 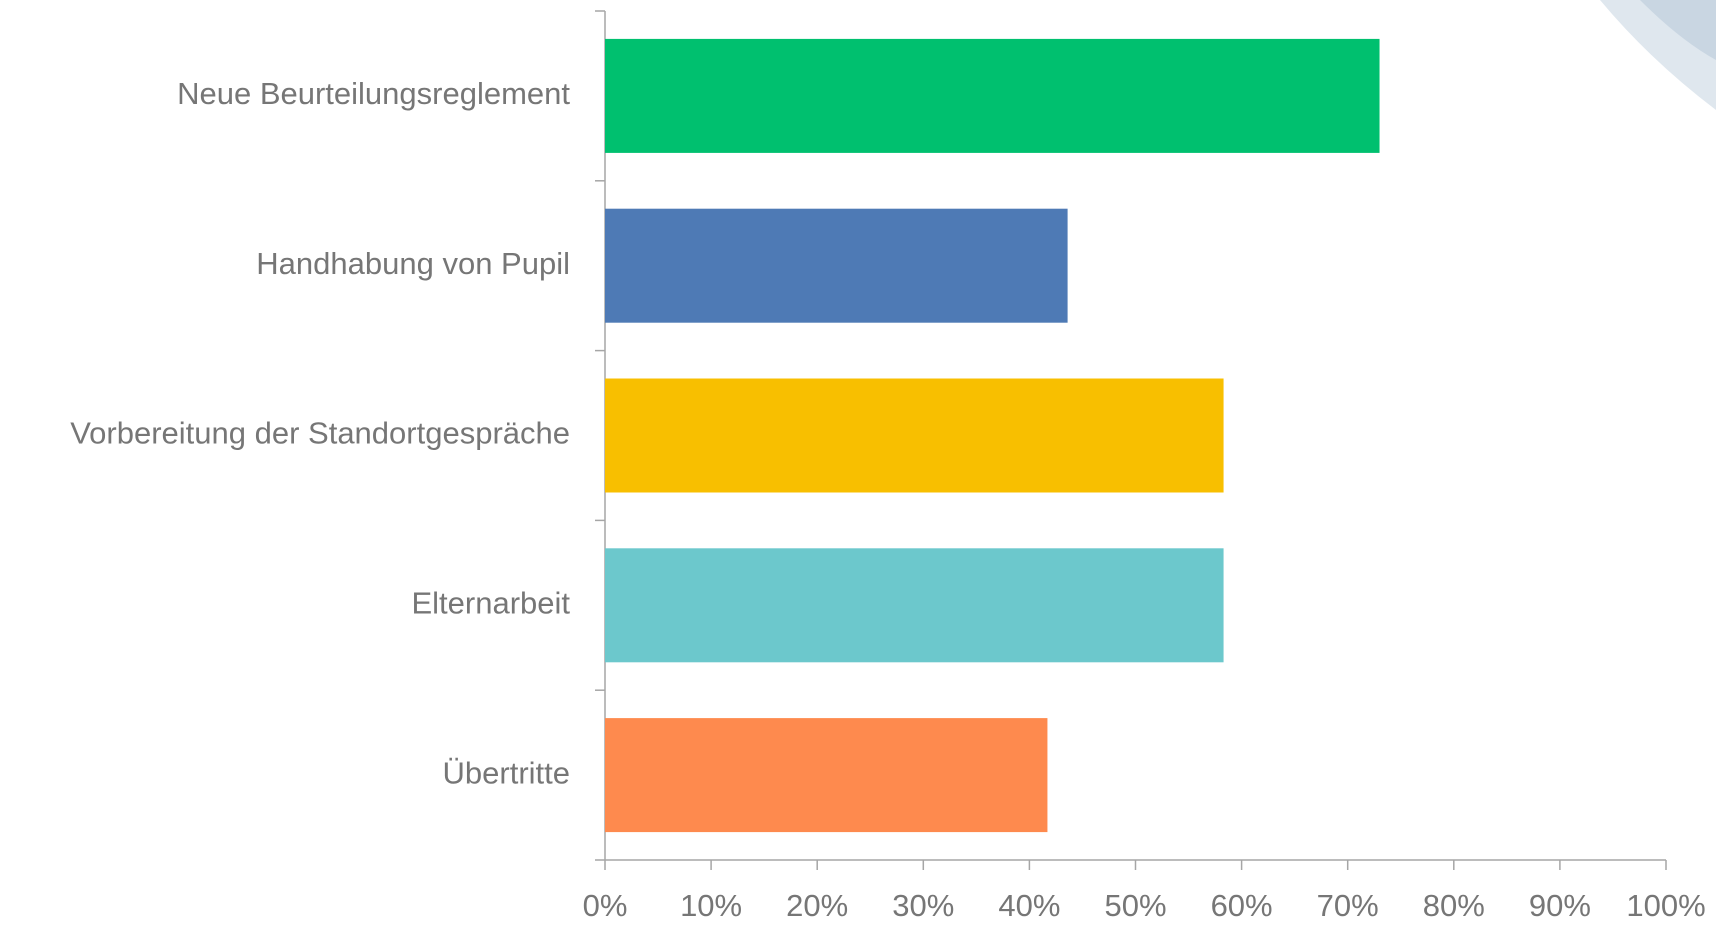 I want to click on y-tick-label: Übertritte, so click(x=506, y=772).